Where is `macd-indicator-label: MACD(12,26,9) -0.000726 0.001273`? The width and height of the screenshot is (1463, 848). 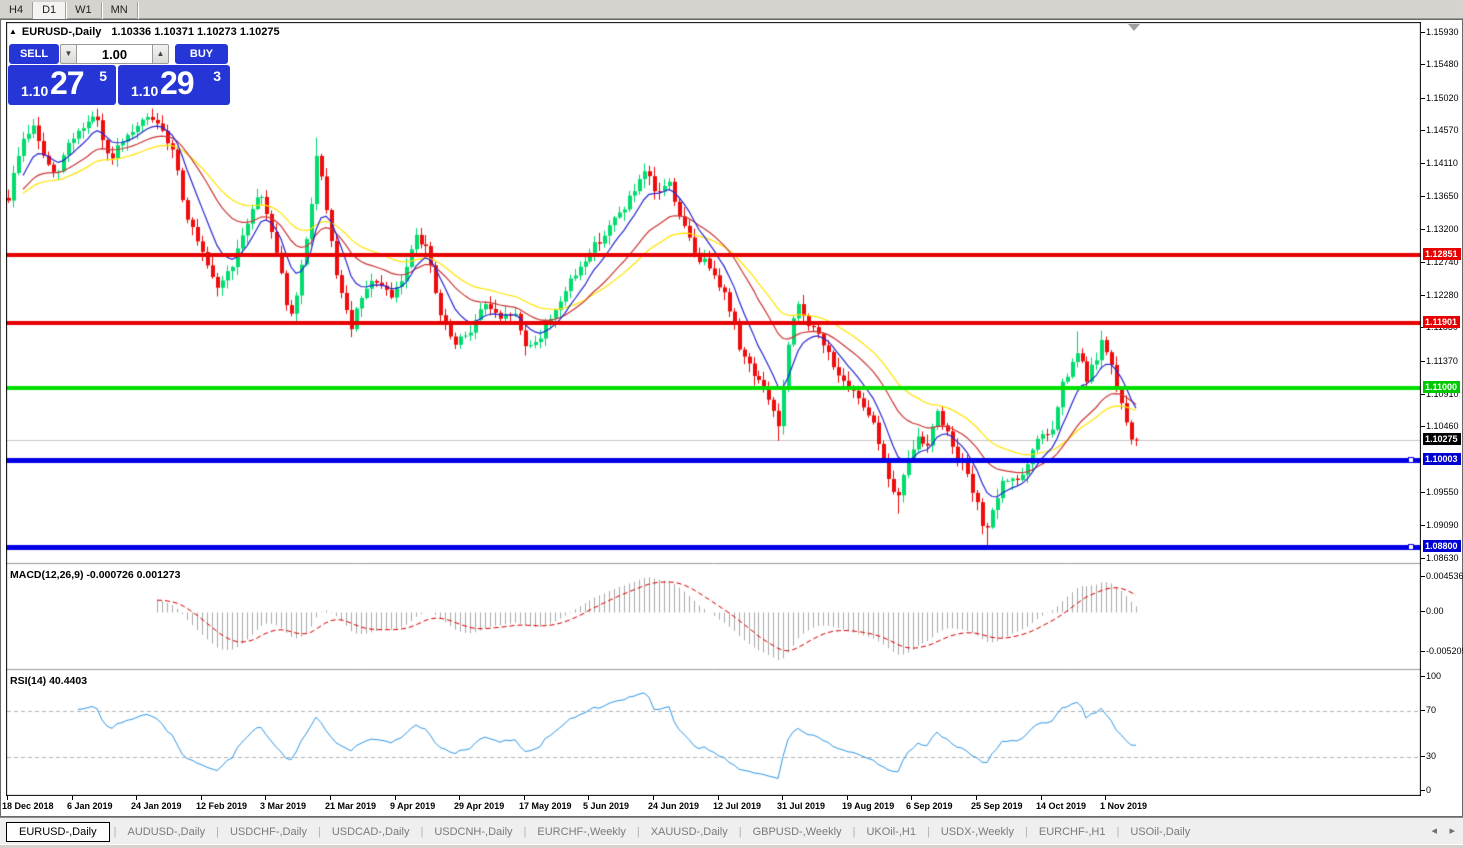
macd-indicator-label: MACD(12,26,9) -0.000726 0.001273 is located at coordinates (95, 575).